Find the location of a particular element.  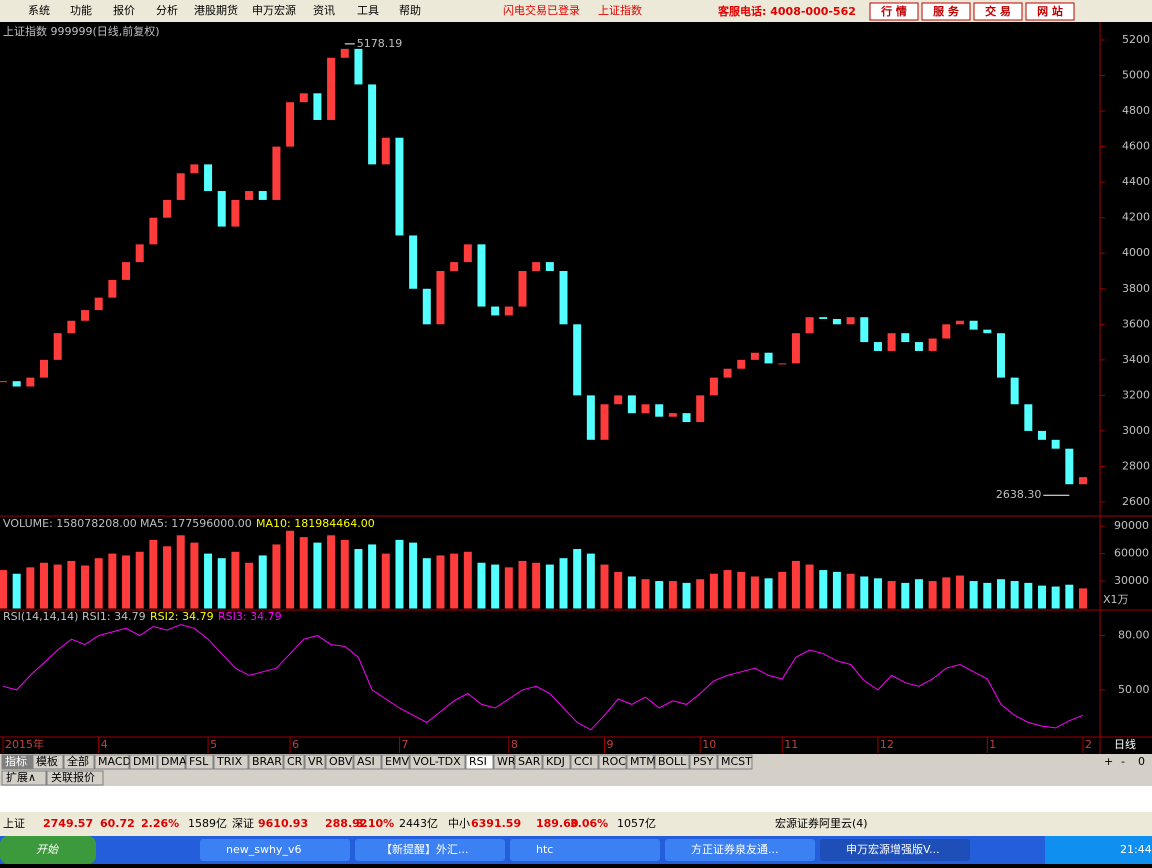

y-tick-label: 3000 is located at coordinates (1136, 430).